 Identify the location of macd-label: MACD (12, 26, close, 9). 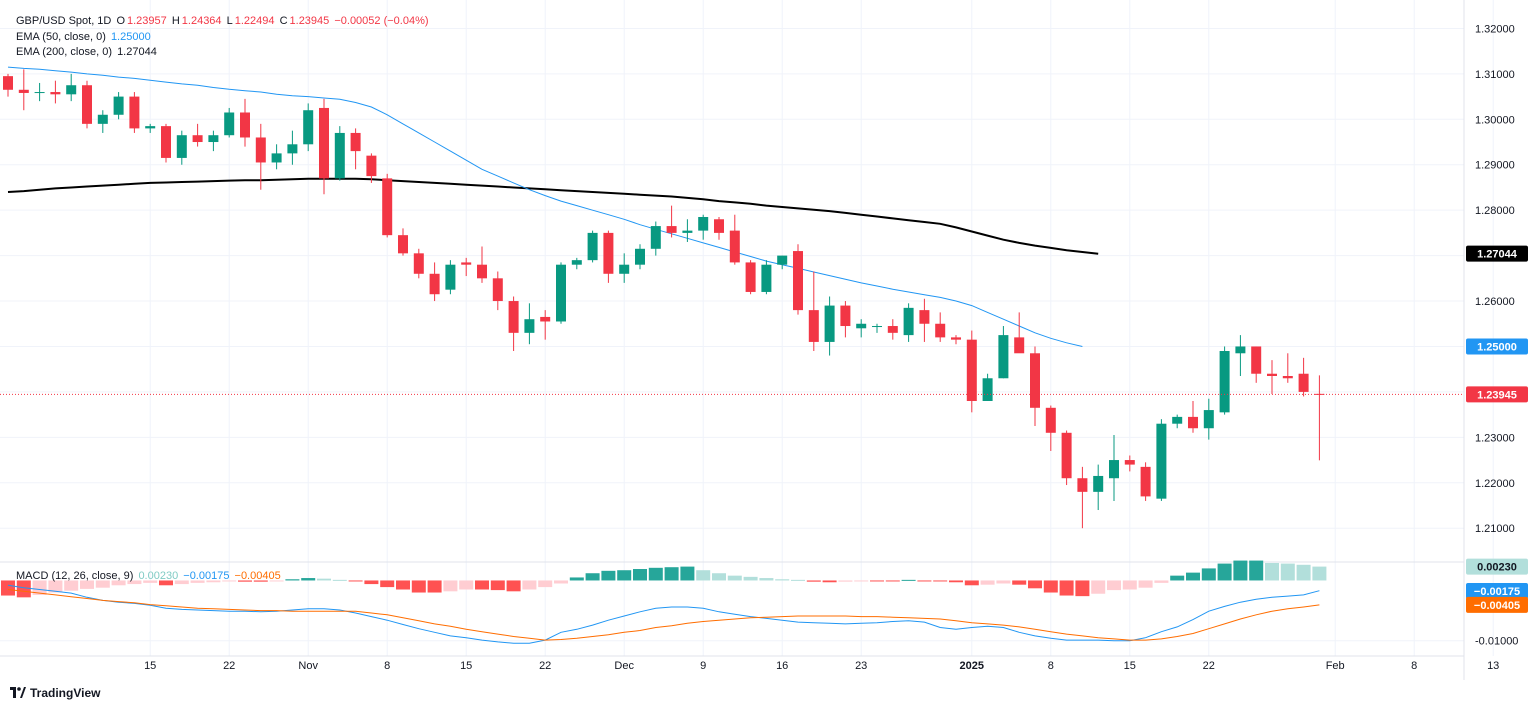
(75, 576).